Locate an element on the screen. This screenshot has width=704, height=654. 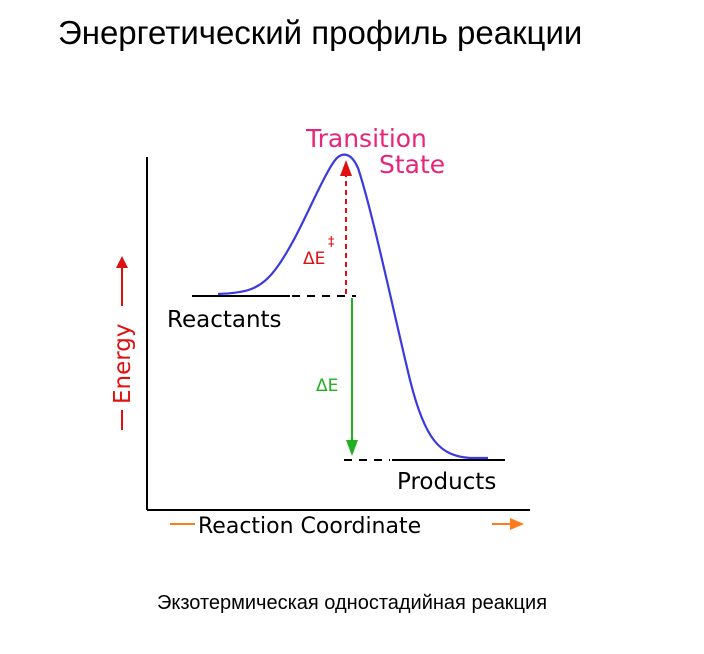
y-axis-label: Energy is located at coordinates (123, 363).